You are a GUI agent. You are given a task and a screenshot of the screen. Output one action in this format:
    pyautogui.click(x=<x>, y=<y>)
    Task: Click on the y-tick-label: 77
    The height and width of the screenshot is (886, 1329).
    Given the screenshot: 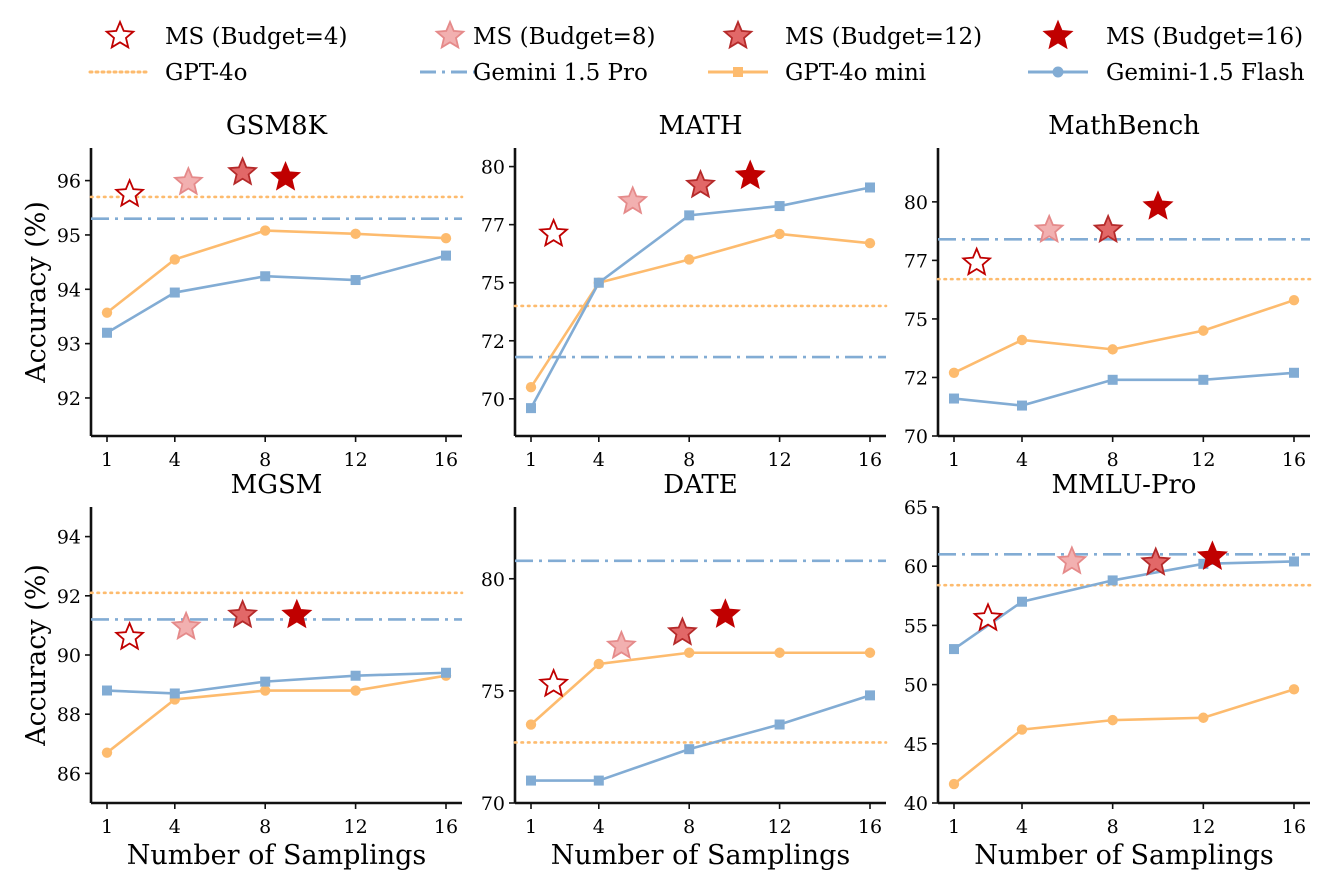 What is the action you would take?
    pyautogui.click(x=493, y=226)
    